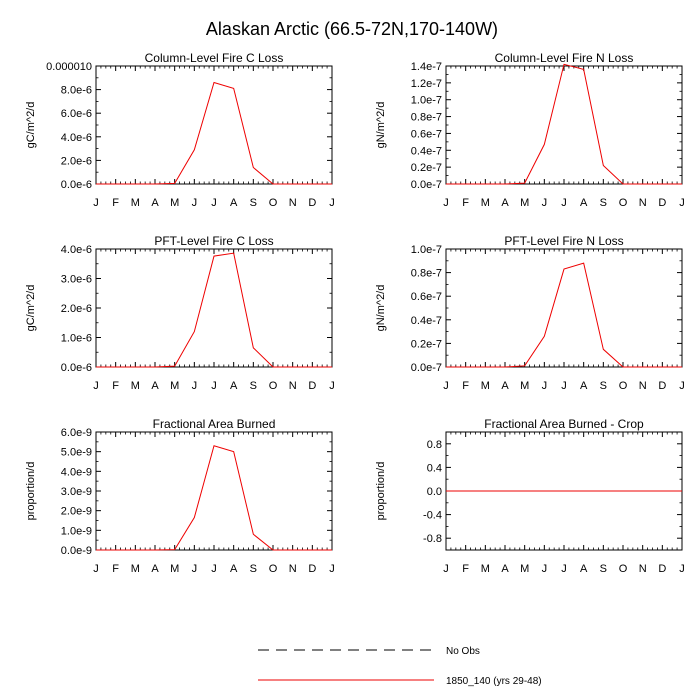  What do you see at coordinates (76, 531) in the screenshot?
I see `y-tick-label: 1.0e-9` at bounding box center [76, 531].